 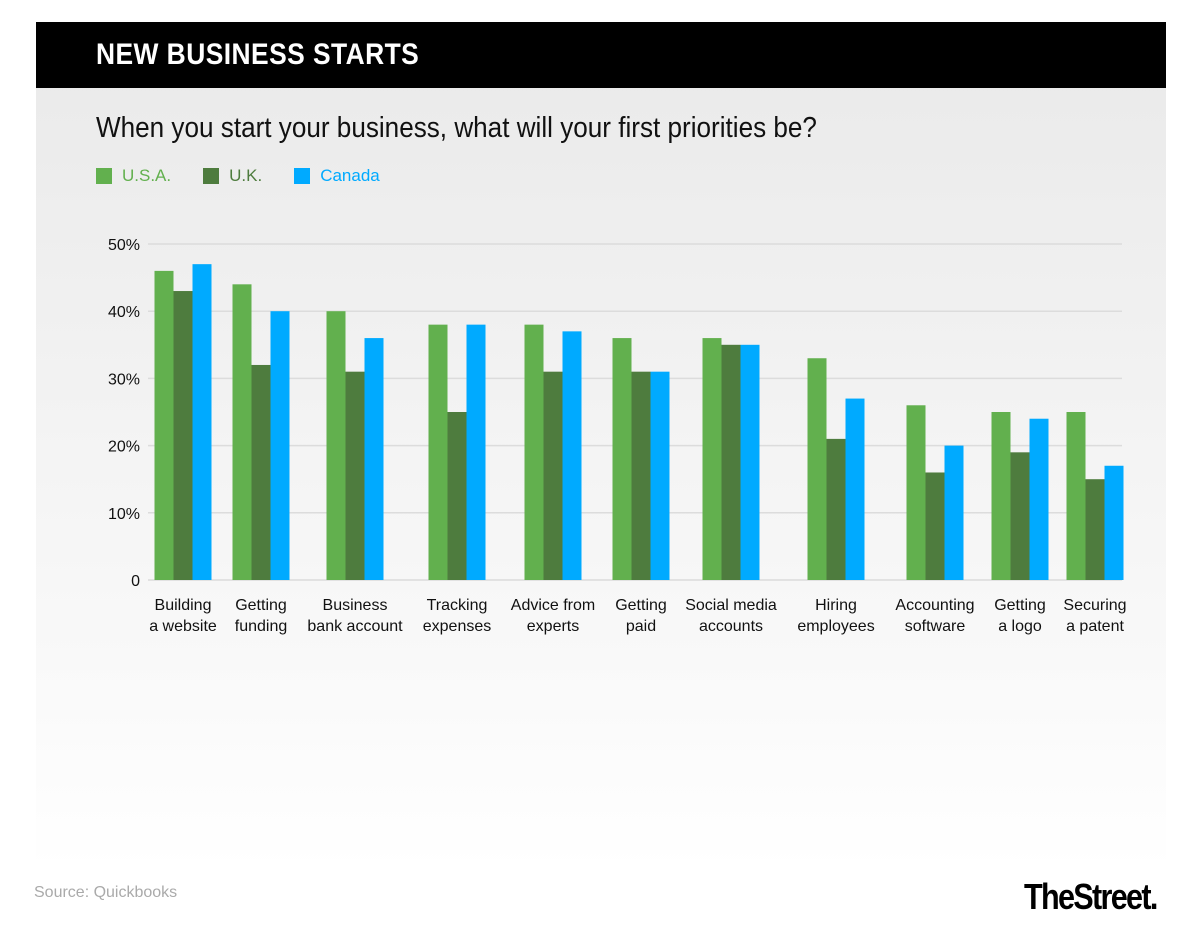 I want to click on x-tick-label: software, so click(x=935, y=626).